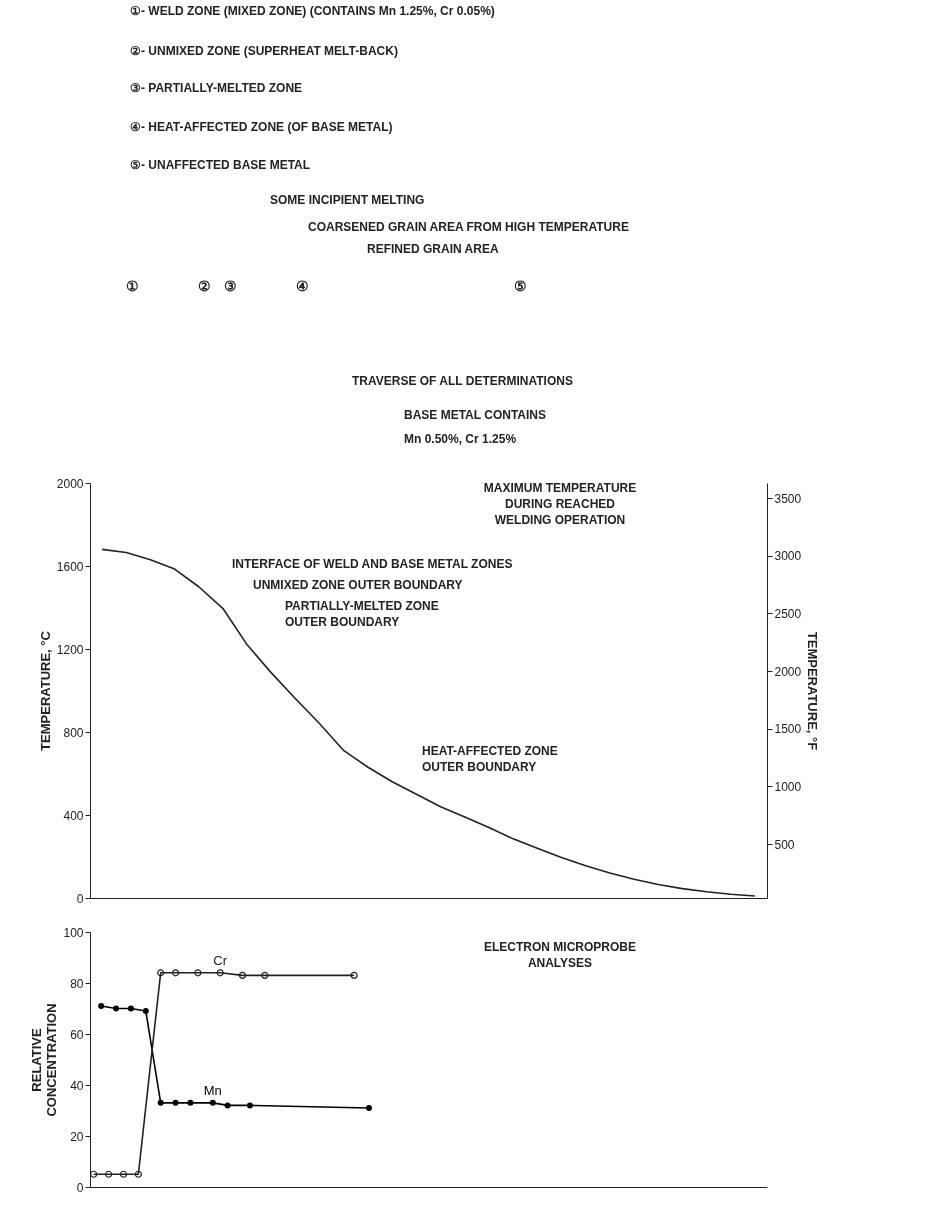  What do you see at coordinates (312, 11) in the screenshot?
I see `text: ①- WELD ZONE (MIXED ZONE) (CONTAINS Mn 1.25%, Cr 0.05%)` at bounding box center [312, 11].